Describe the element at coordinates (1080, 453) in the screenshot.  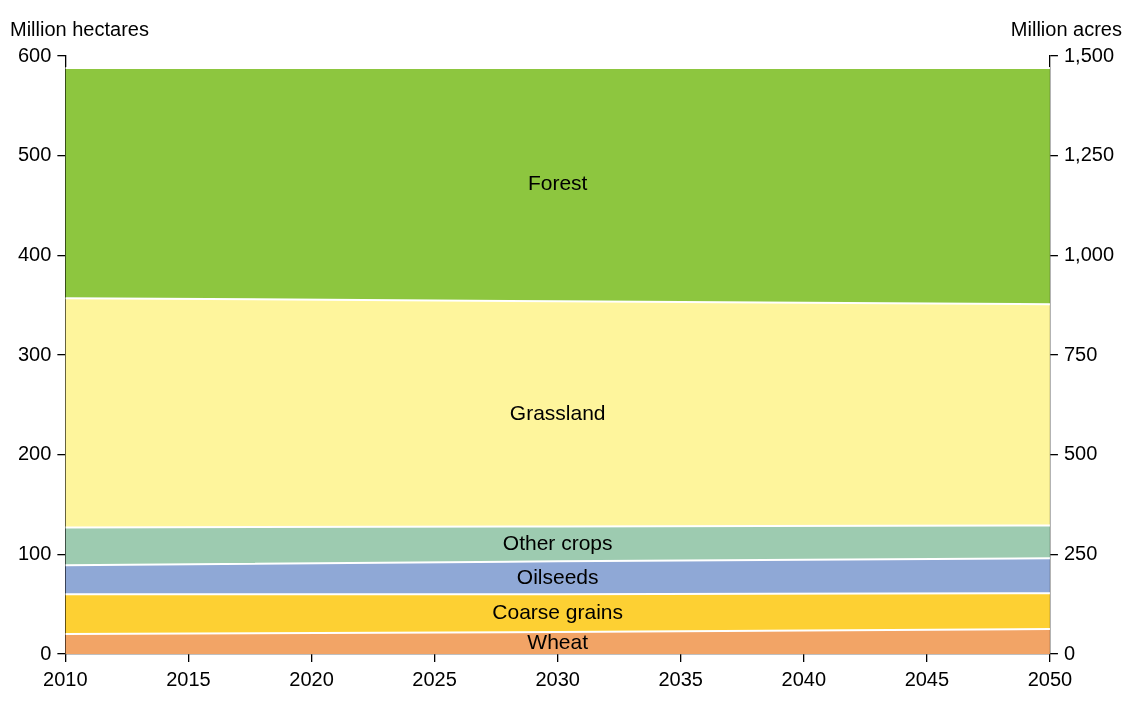
I see `y2-tick-label: 500` at that location.